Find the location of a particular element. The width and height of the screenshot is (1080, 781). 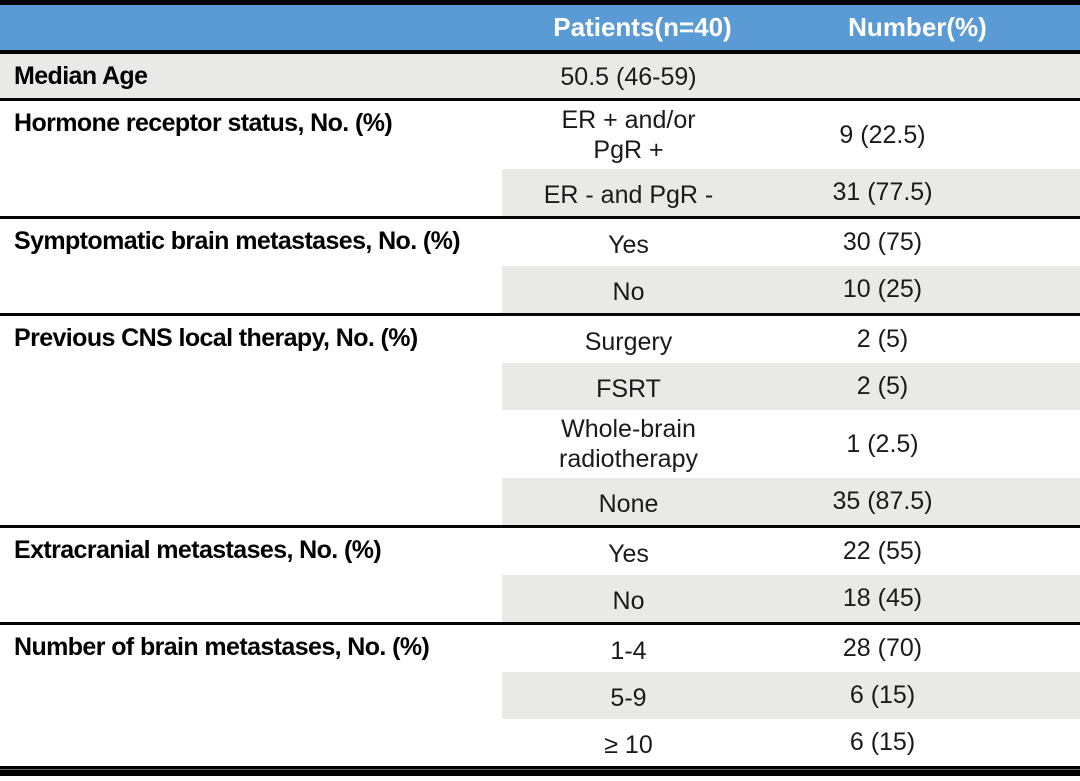

table-top-border is located at coordinates (540, 2).